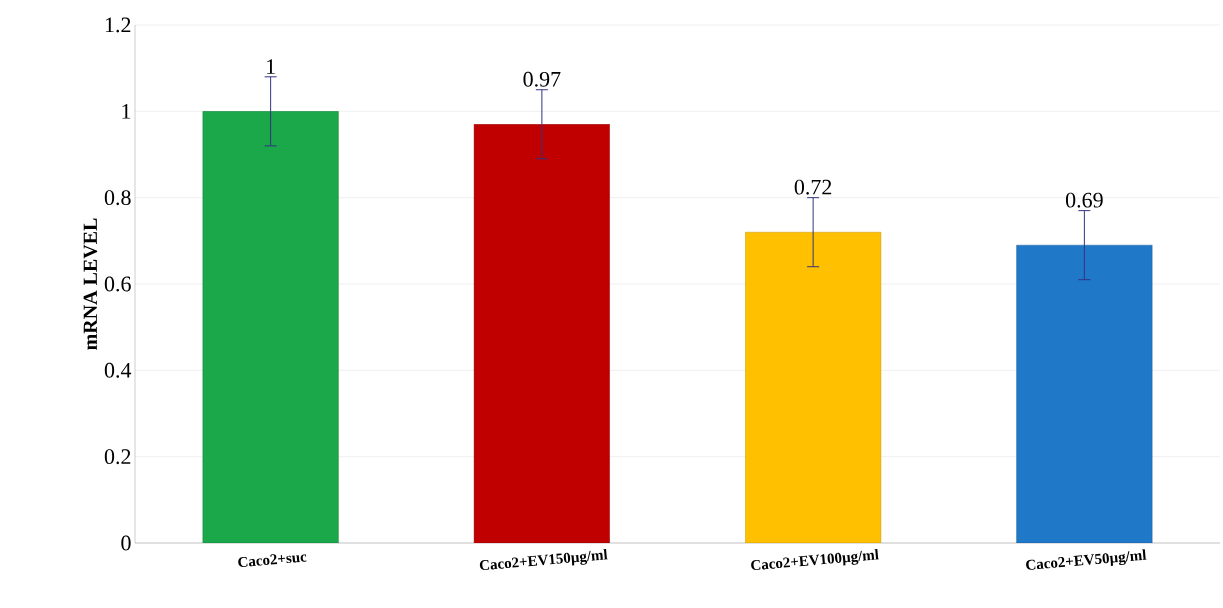  I want to click on y-tick-label: 1.2, so click(118, 25).